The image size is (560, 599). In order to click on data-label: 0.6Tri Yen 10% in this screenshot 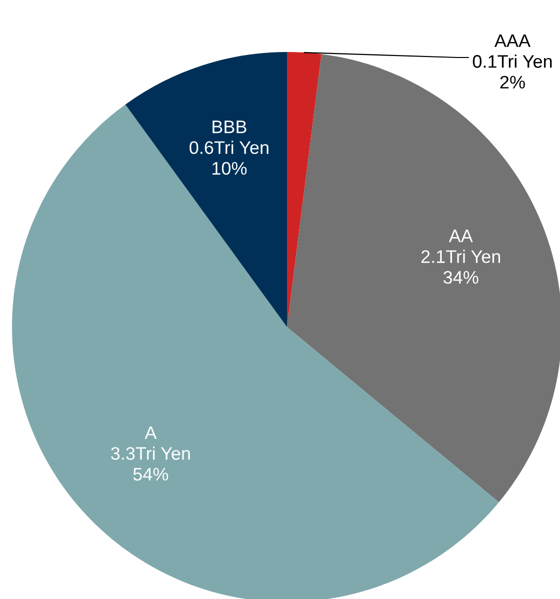, I will do `click(229, 157)`.